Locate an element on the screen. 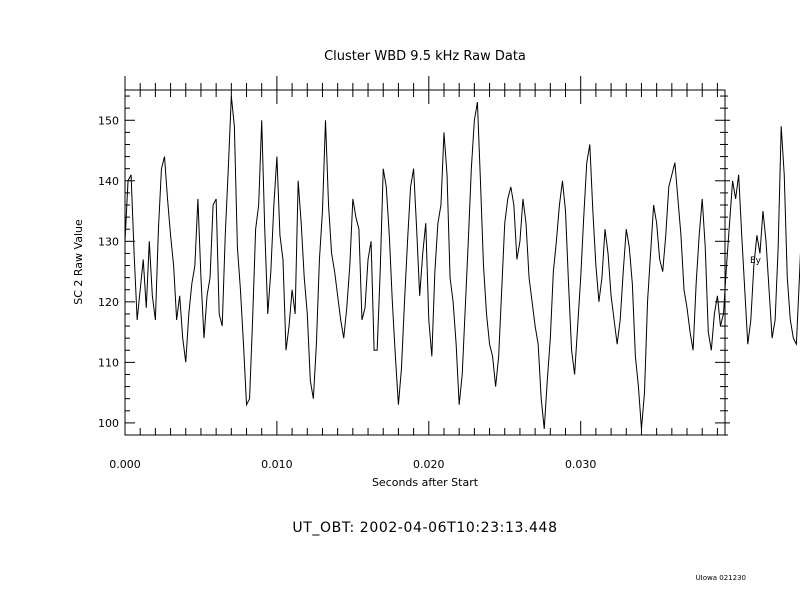  x-tick-label: 0.010 is located at coordinates (277, 464).